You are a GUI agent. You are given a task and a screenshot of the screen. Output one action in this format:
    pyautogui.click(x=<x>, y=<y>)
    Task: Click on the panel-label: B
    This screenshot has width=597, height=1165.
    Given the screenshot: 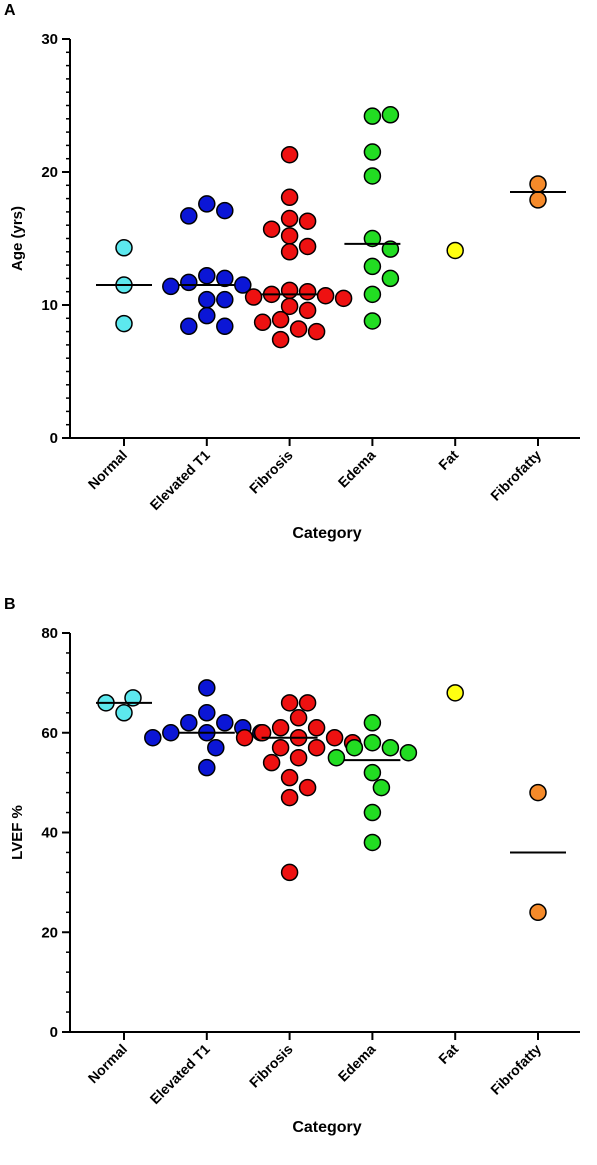 What is the action you would take?
    pyautogui.click(x=10, y=604)
    